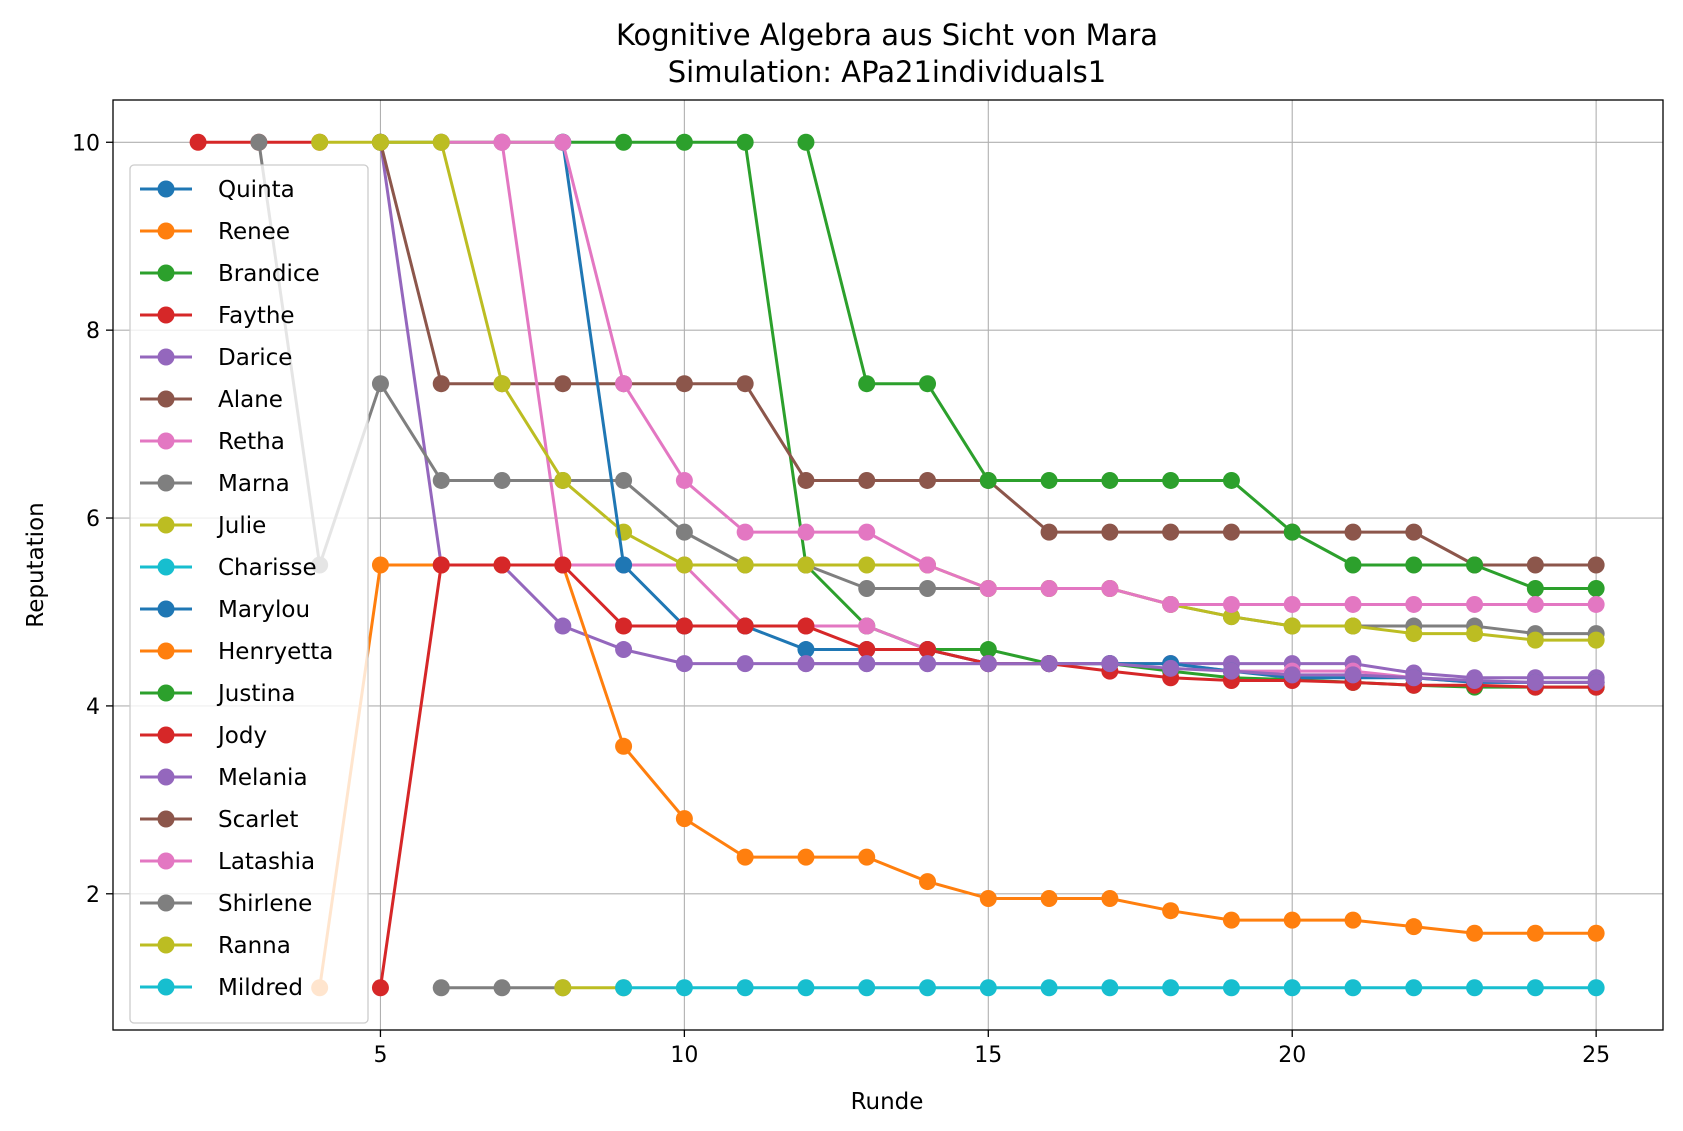  Describe the element at coordinates (215, 946) in the screenshot. I see `legend-item: Ranna` at that location.